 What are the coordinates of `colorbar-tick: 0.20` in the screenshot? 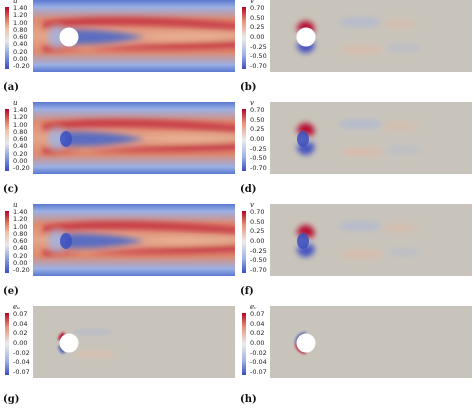 It's located at (20, 153).